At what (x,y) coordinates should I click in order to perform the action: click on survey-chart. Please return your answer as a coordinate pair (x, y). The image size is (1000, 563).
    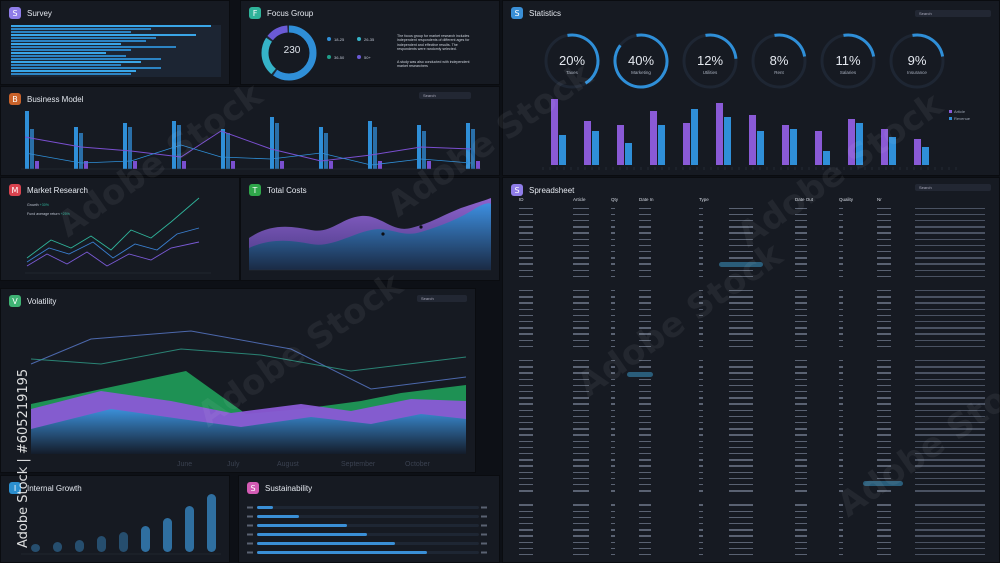
    Looking at the image, I should click on (116, 51).